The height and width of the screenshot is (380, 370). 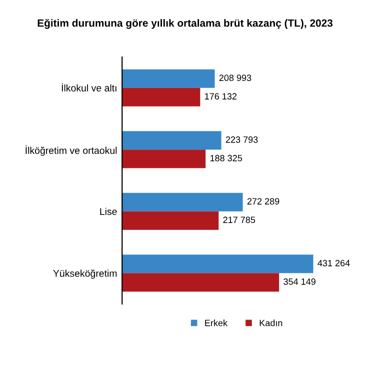 I want to click on chart-title: Eğitim durumuna göre yıllık ortalama brüt kazanç (TL), 2023, so click(x=185, y=24).